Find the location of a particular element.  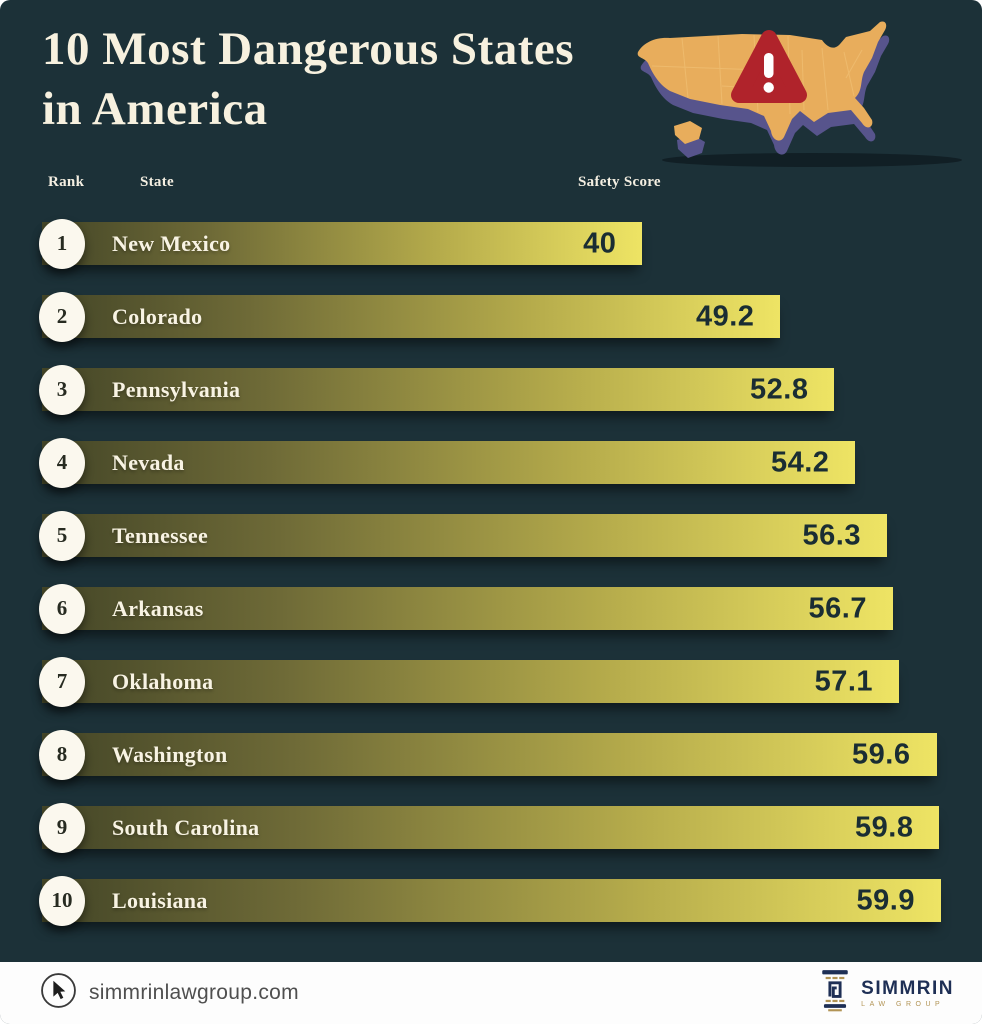

pillar-icon is located at coordinates (835, 993).